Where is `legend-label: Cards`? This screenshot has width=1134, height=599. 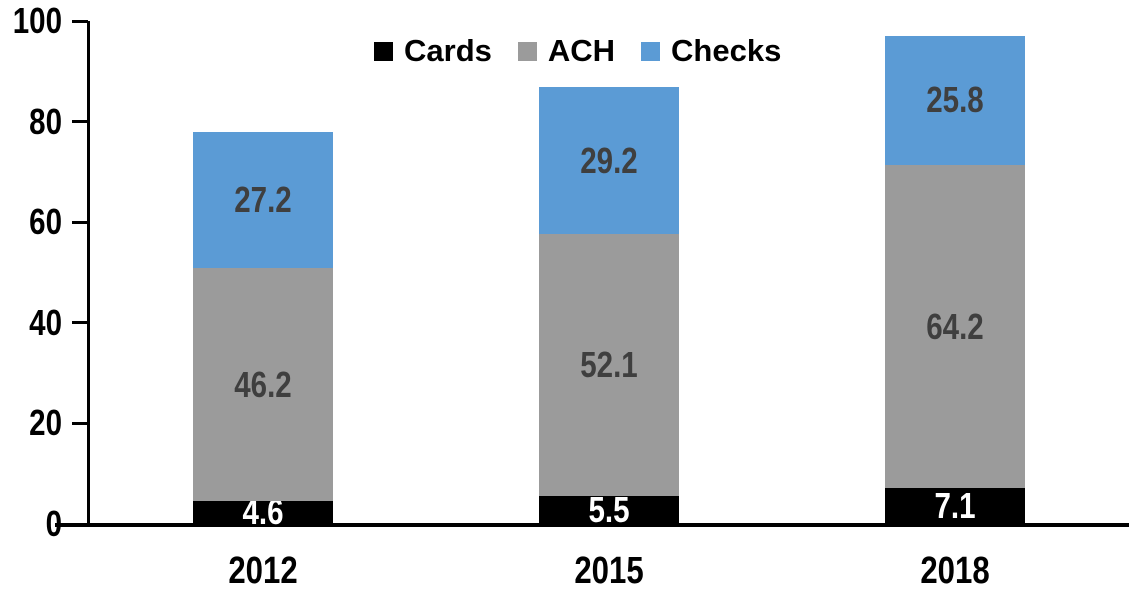
legend-label: Cards is located at coordinates (448, 50).